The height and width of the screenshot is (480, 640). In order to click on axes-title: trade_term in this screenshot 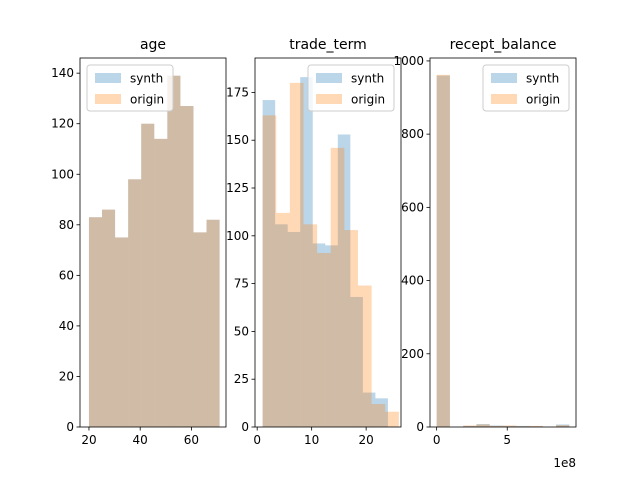, I will do `click(328, 45)`.